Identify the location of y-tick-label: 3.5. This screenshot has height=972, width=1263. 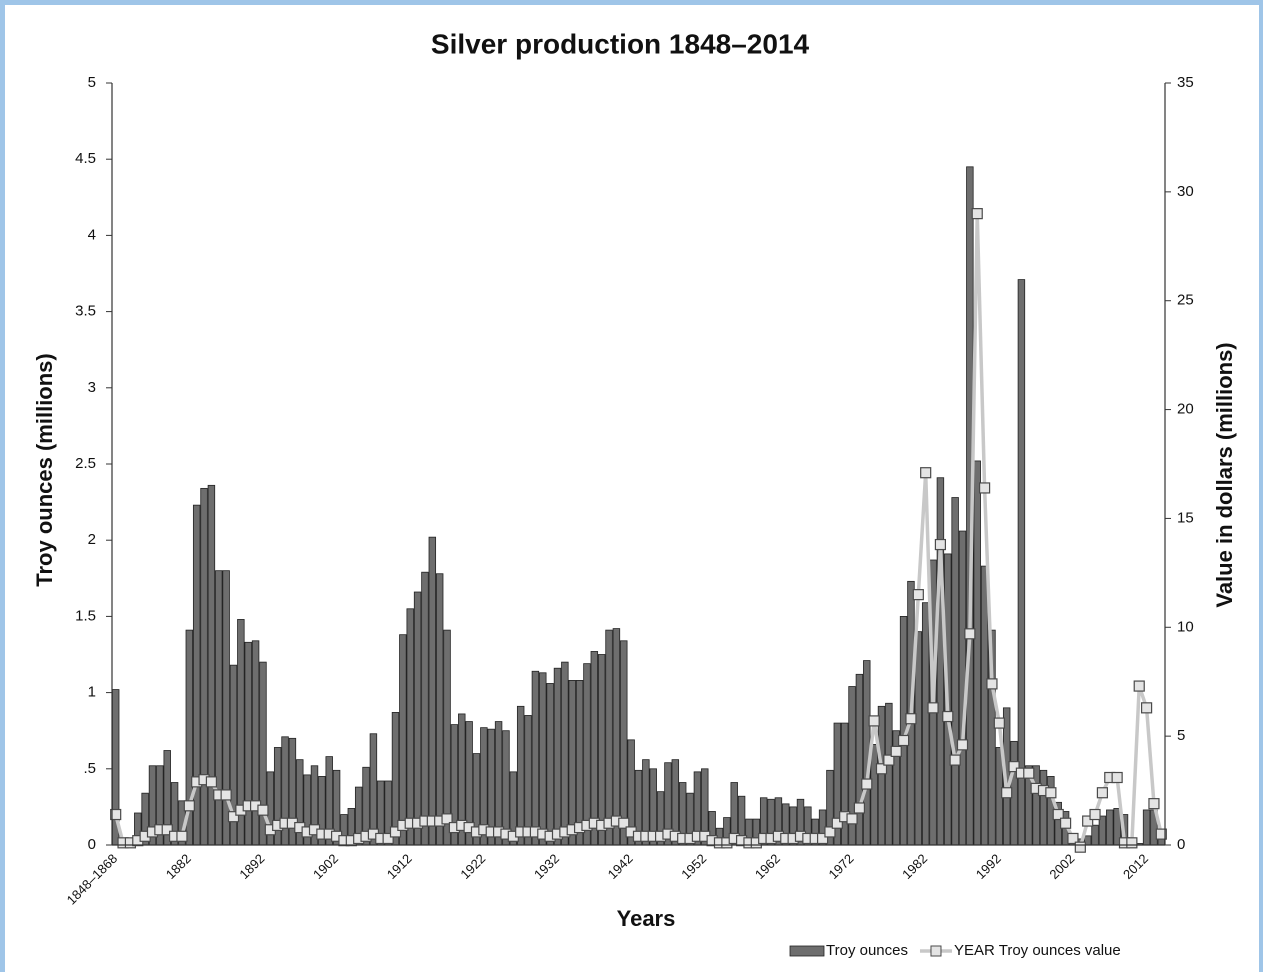
(85, 311).